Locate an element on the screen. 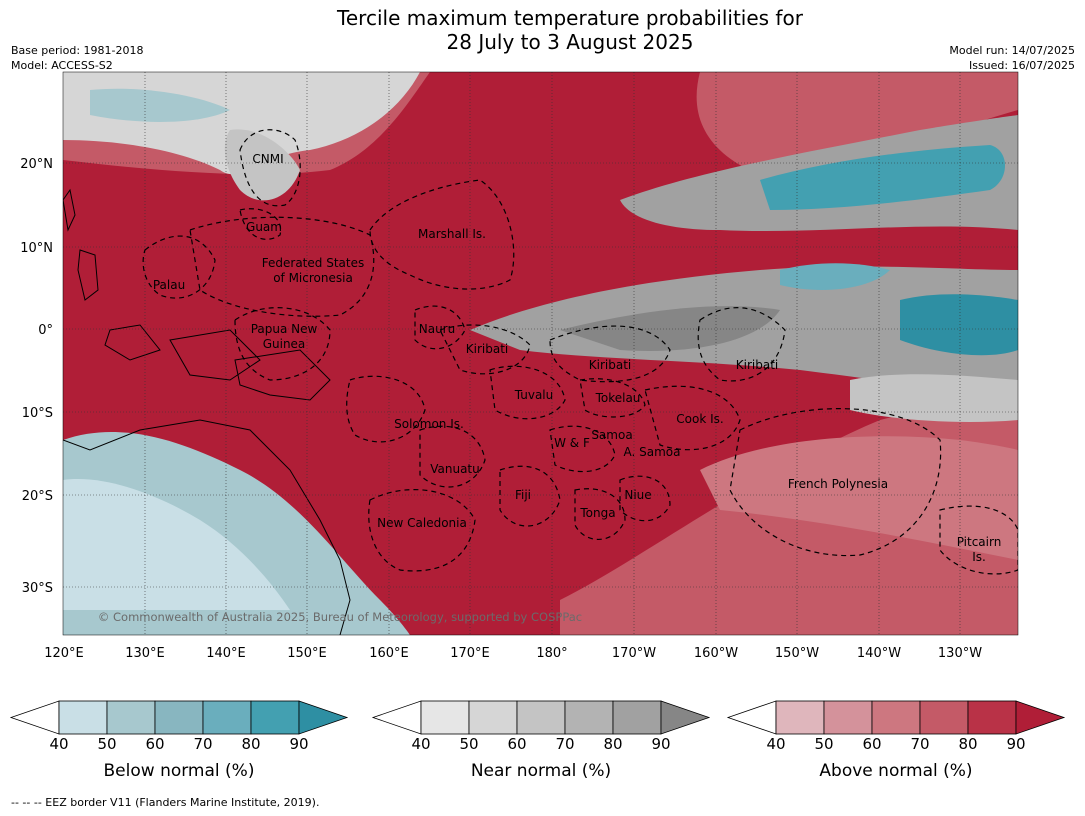 The image size is (1085, 816). lon-label: 160°W is located at coordinates (716, 653).